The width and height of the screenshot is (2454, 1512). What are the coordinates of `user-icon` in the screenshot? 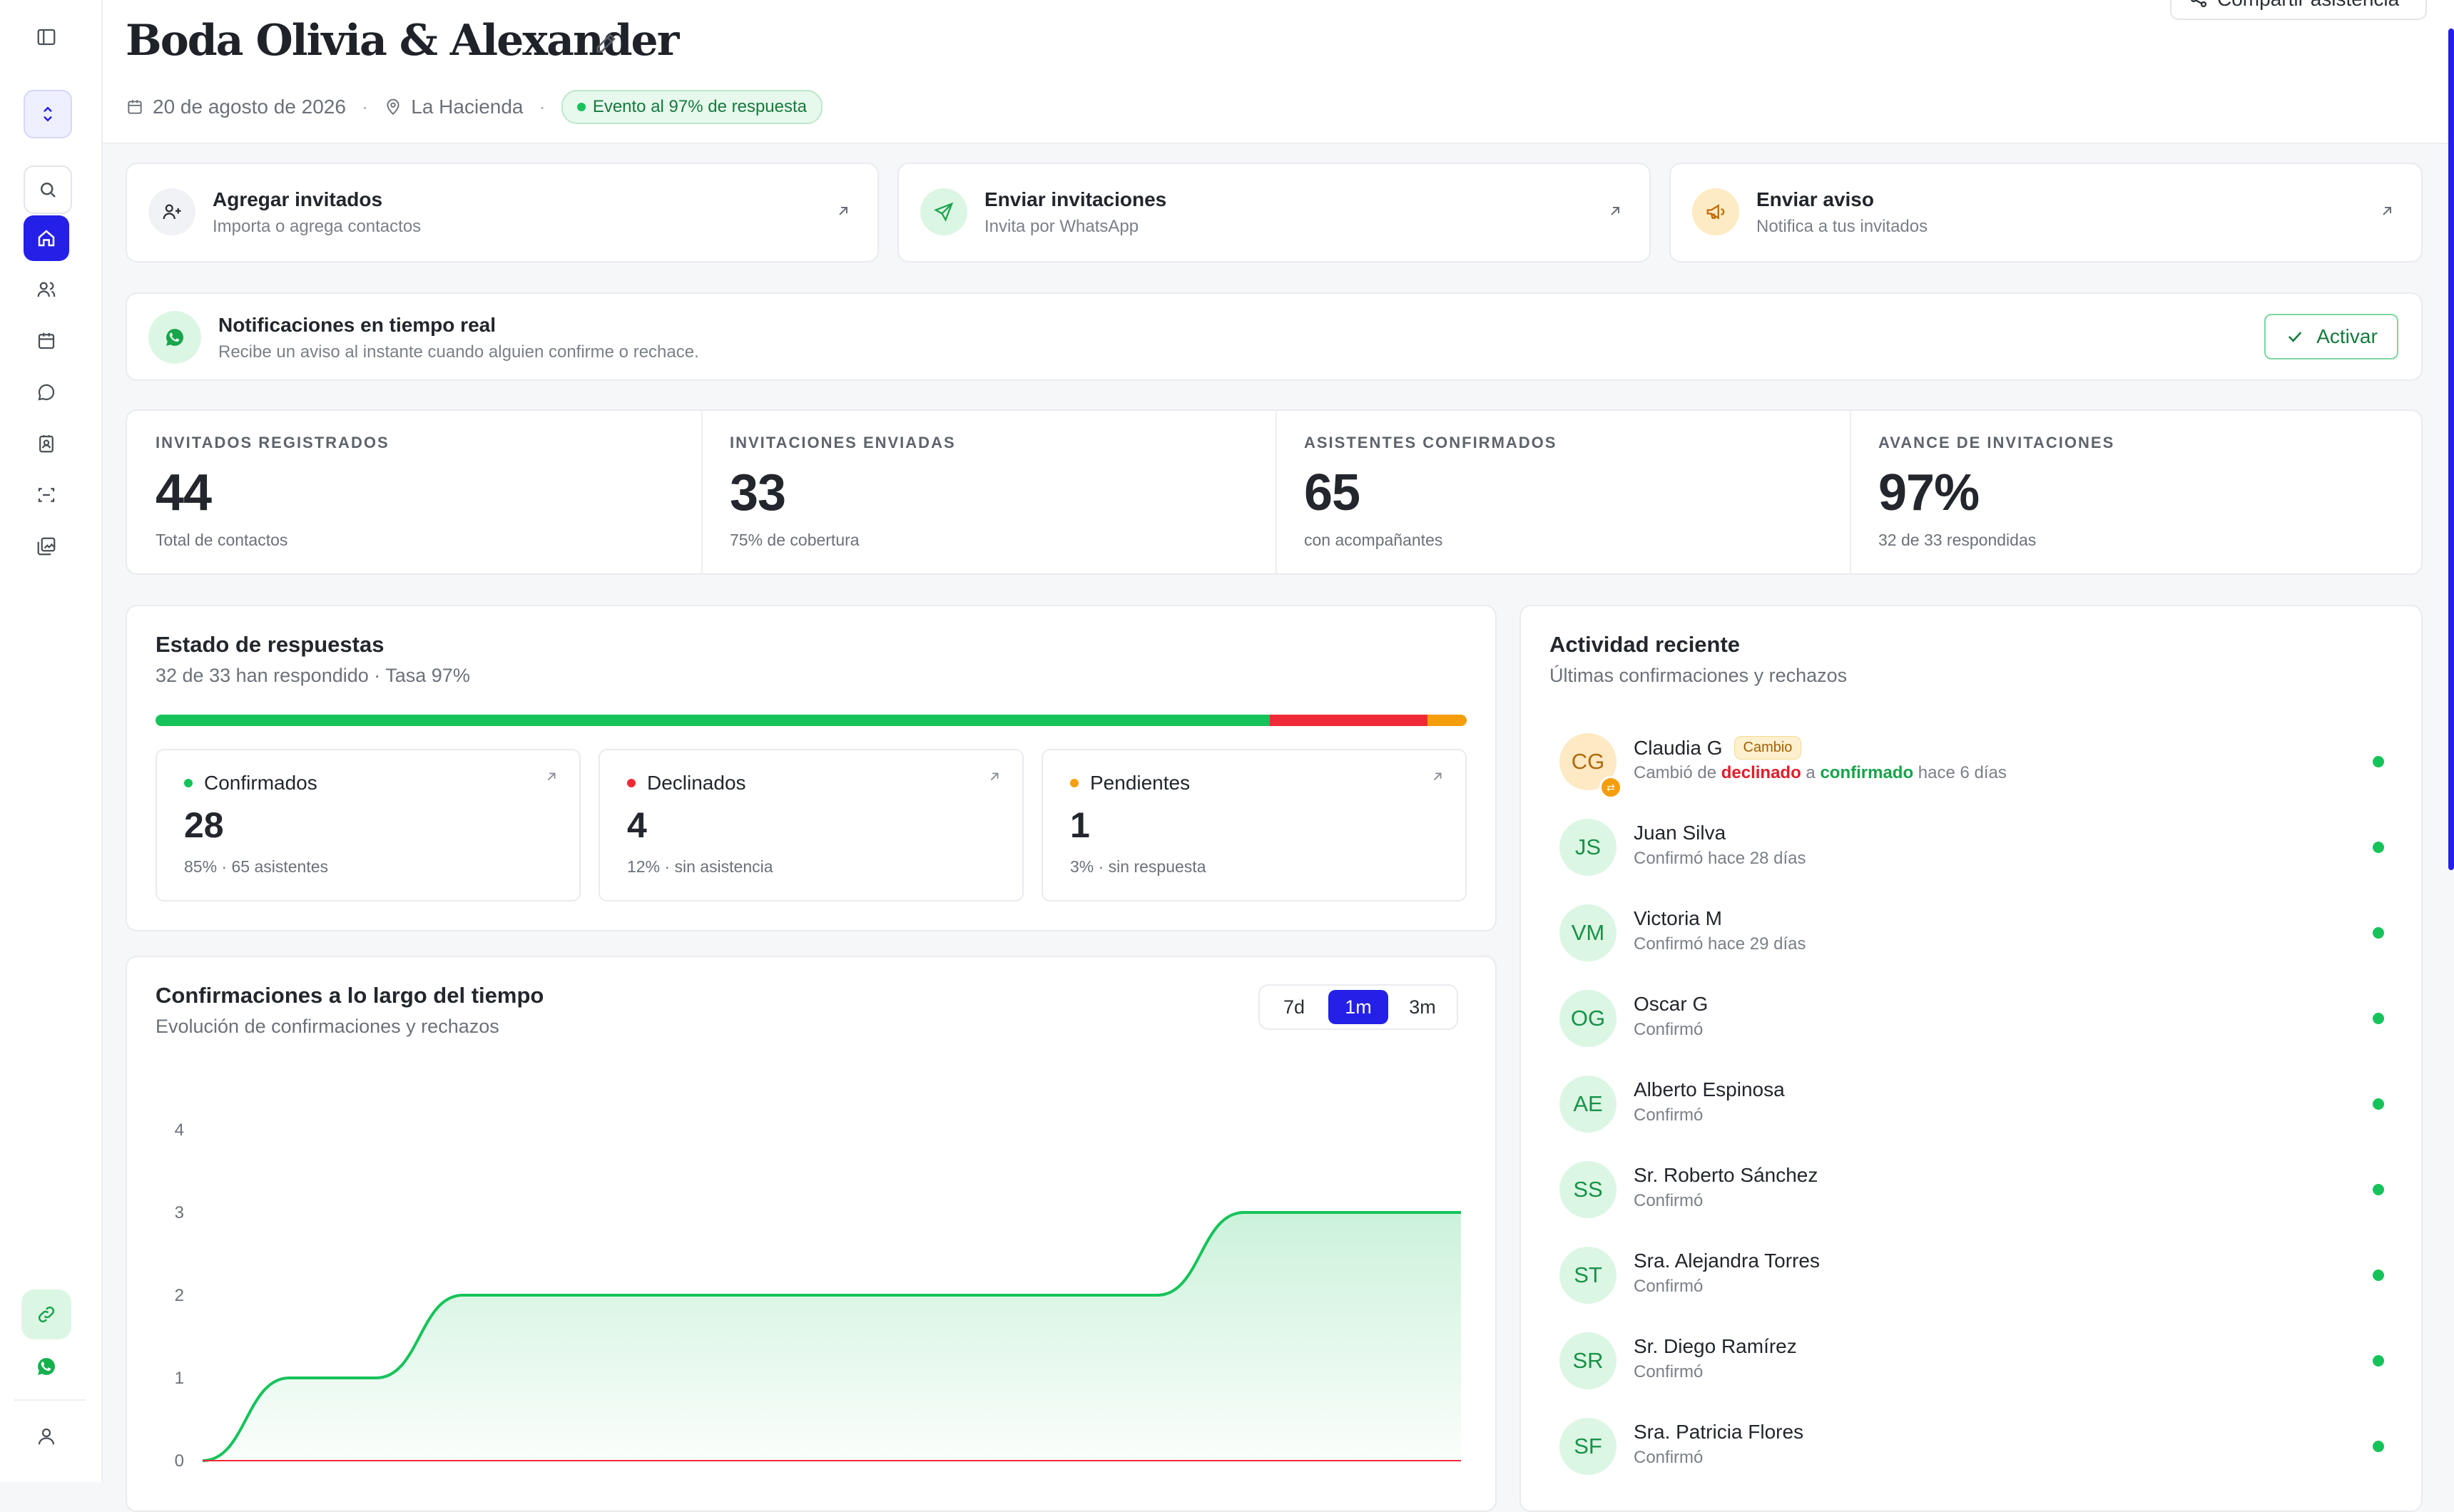 It's located at (46, 1436).